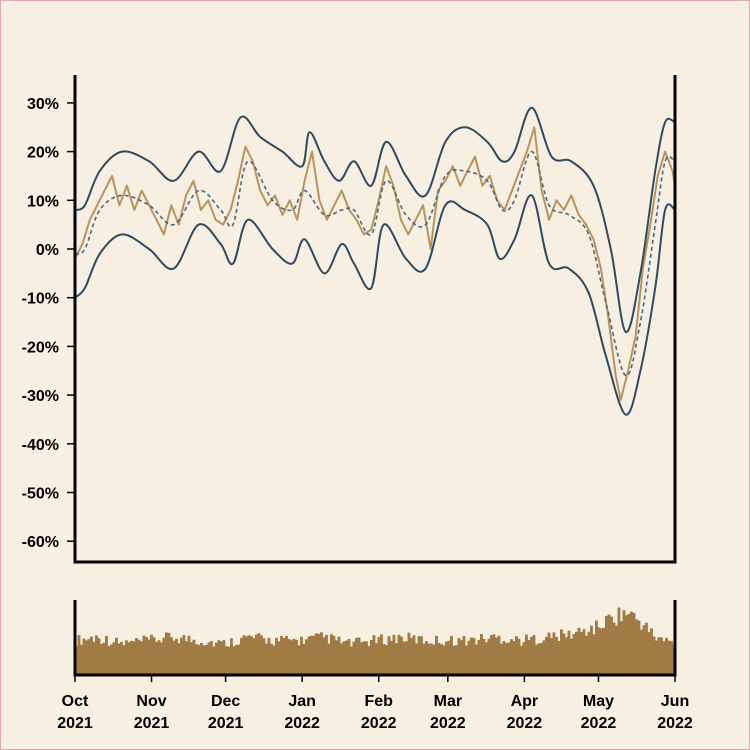 The height and width of the screenshot is (750, 750). What do you see at coordinates (599, 712) in the screenshot?
I see `x-tick-label: May 2022` at bounding box center [599, 712].